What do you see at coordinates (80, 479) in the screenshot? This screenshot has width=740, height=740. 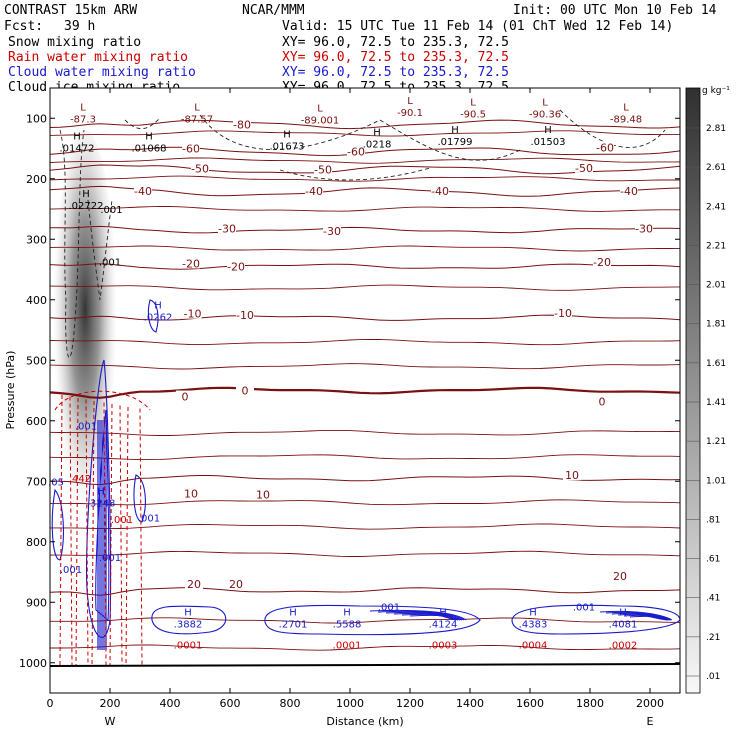 I see `rain-label: .442` at bounding box center [80, 479].